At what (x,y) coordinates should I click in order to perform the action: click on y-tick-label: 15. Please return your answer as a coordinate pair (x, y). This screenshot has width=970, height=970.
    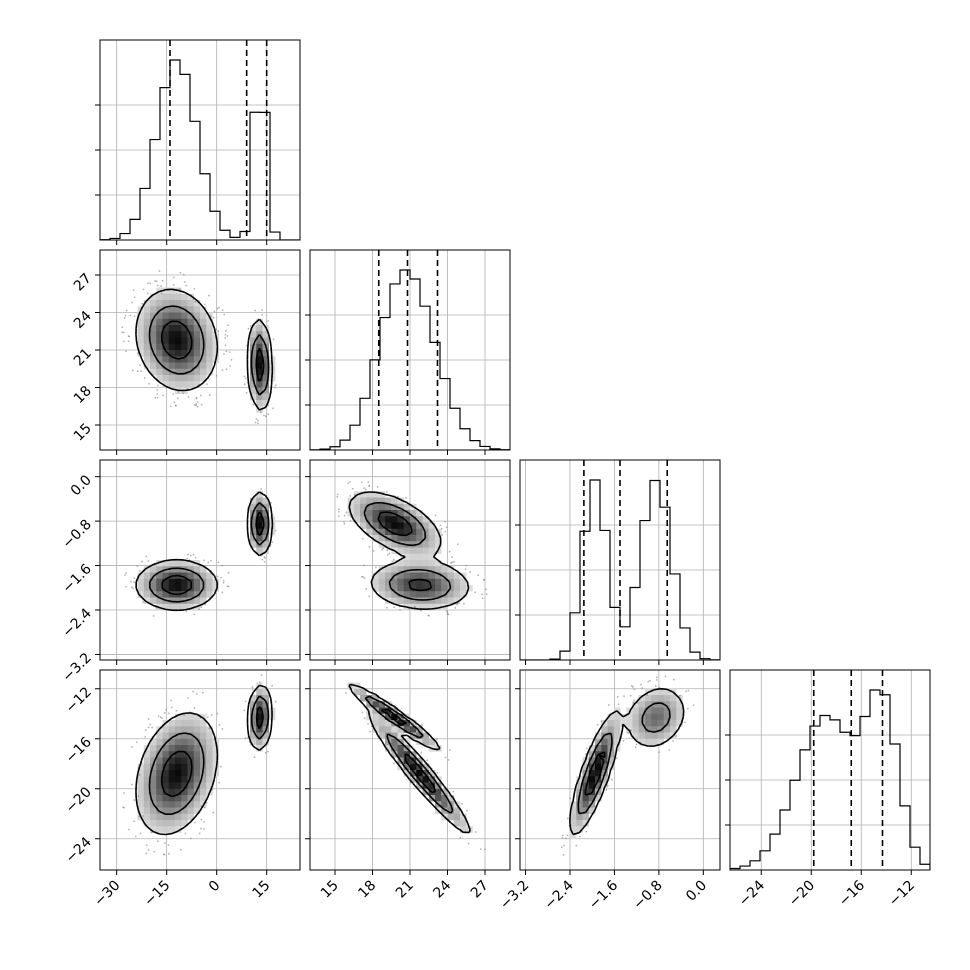
    Looking at the image, I should click on (83, 433).